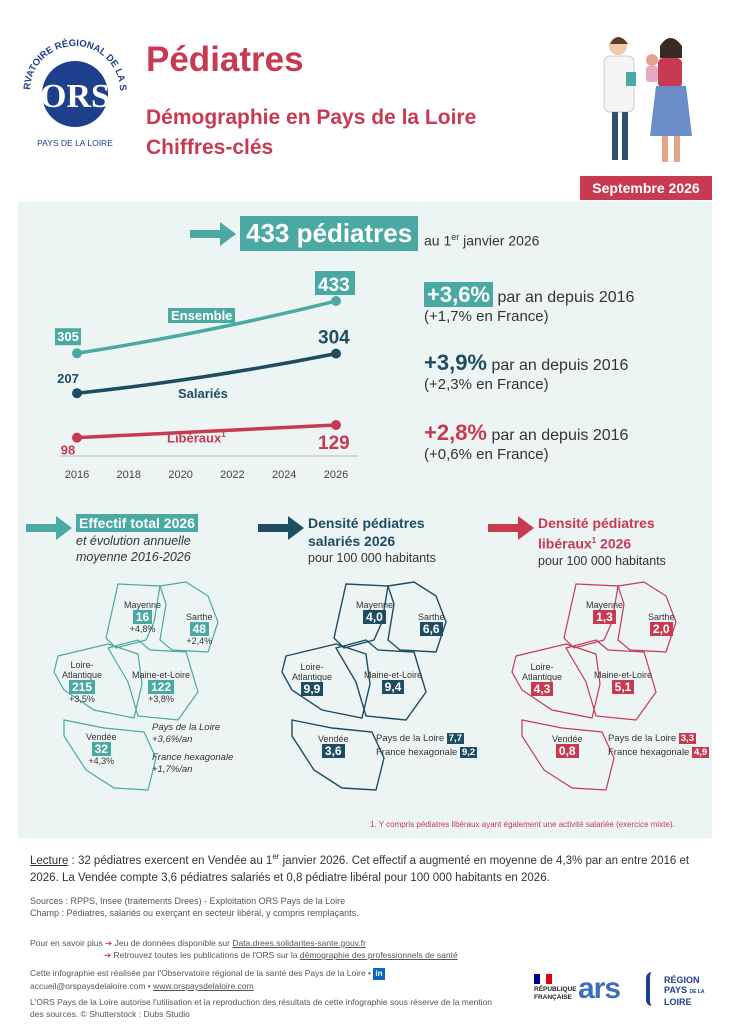 This screenshot has width=730, height=1032. I want to click on map3-sarthe: Sarthe 2,0, so click(661, 624).